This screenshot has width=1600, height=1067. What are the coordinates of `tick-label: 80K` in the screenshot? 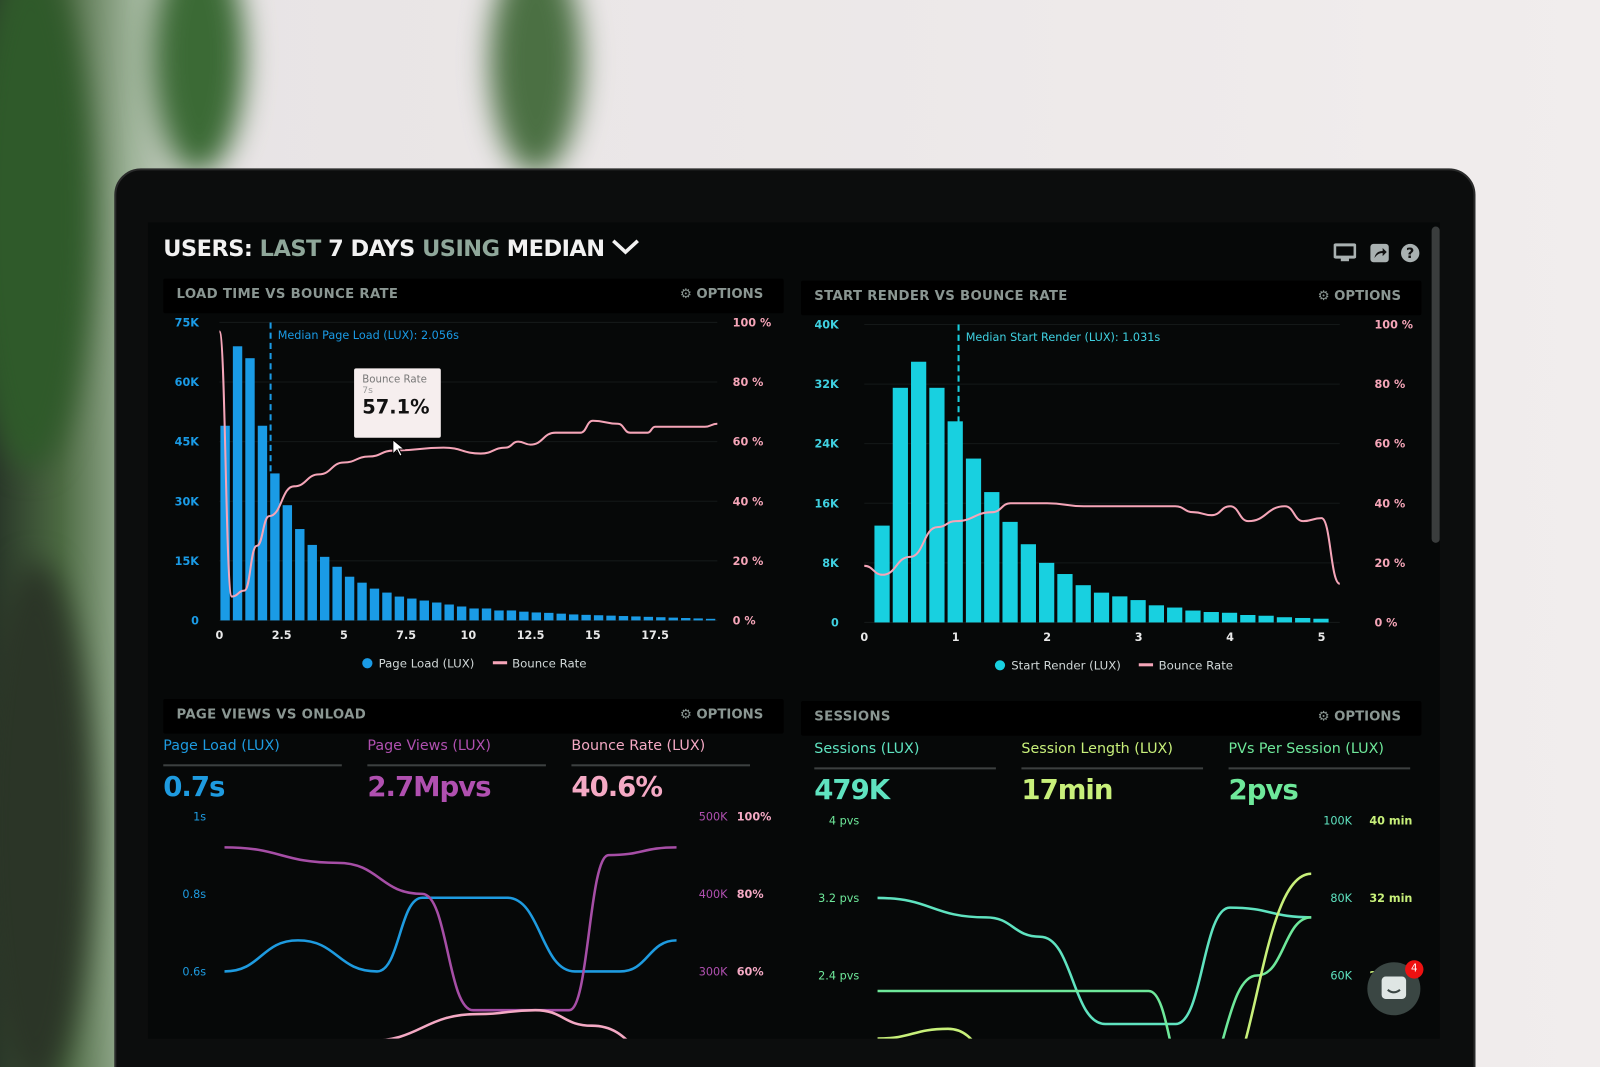 It's located at (1341, 898).